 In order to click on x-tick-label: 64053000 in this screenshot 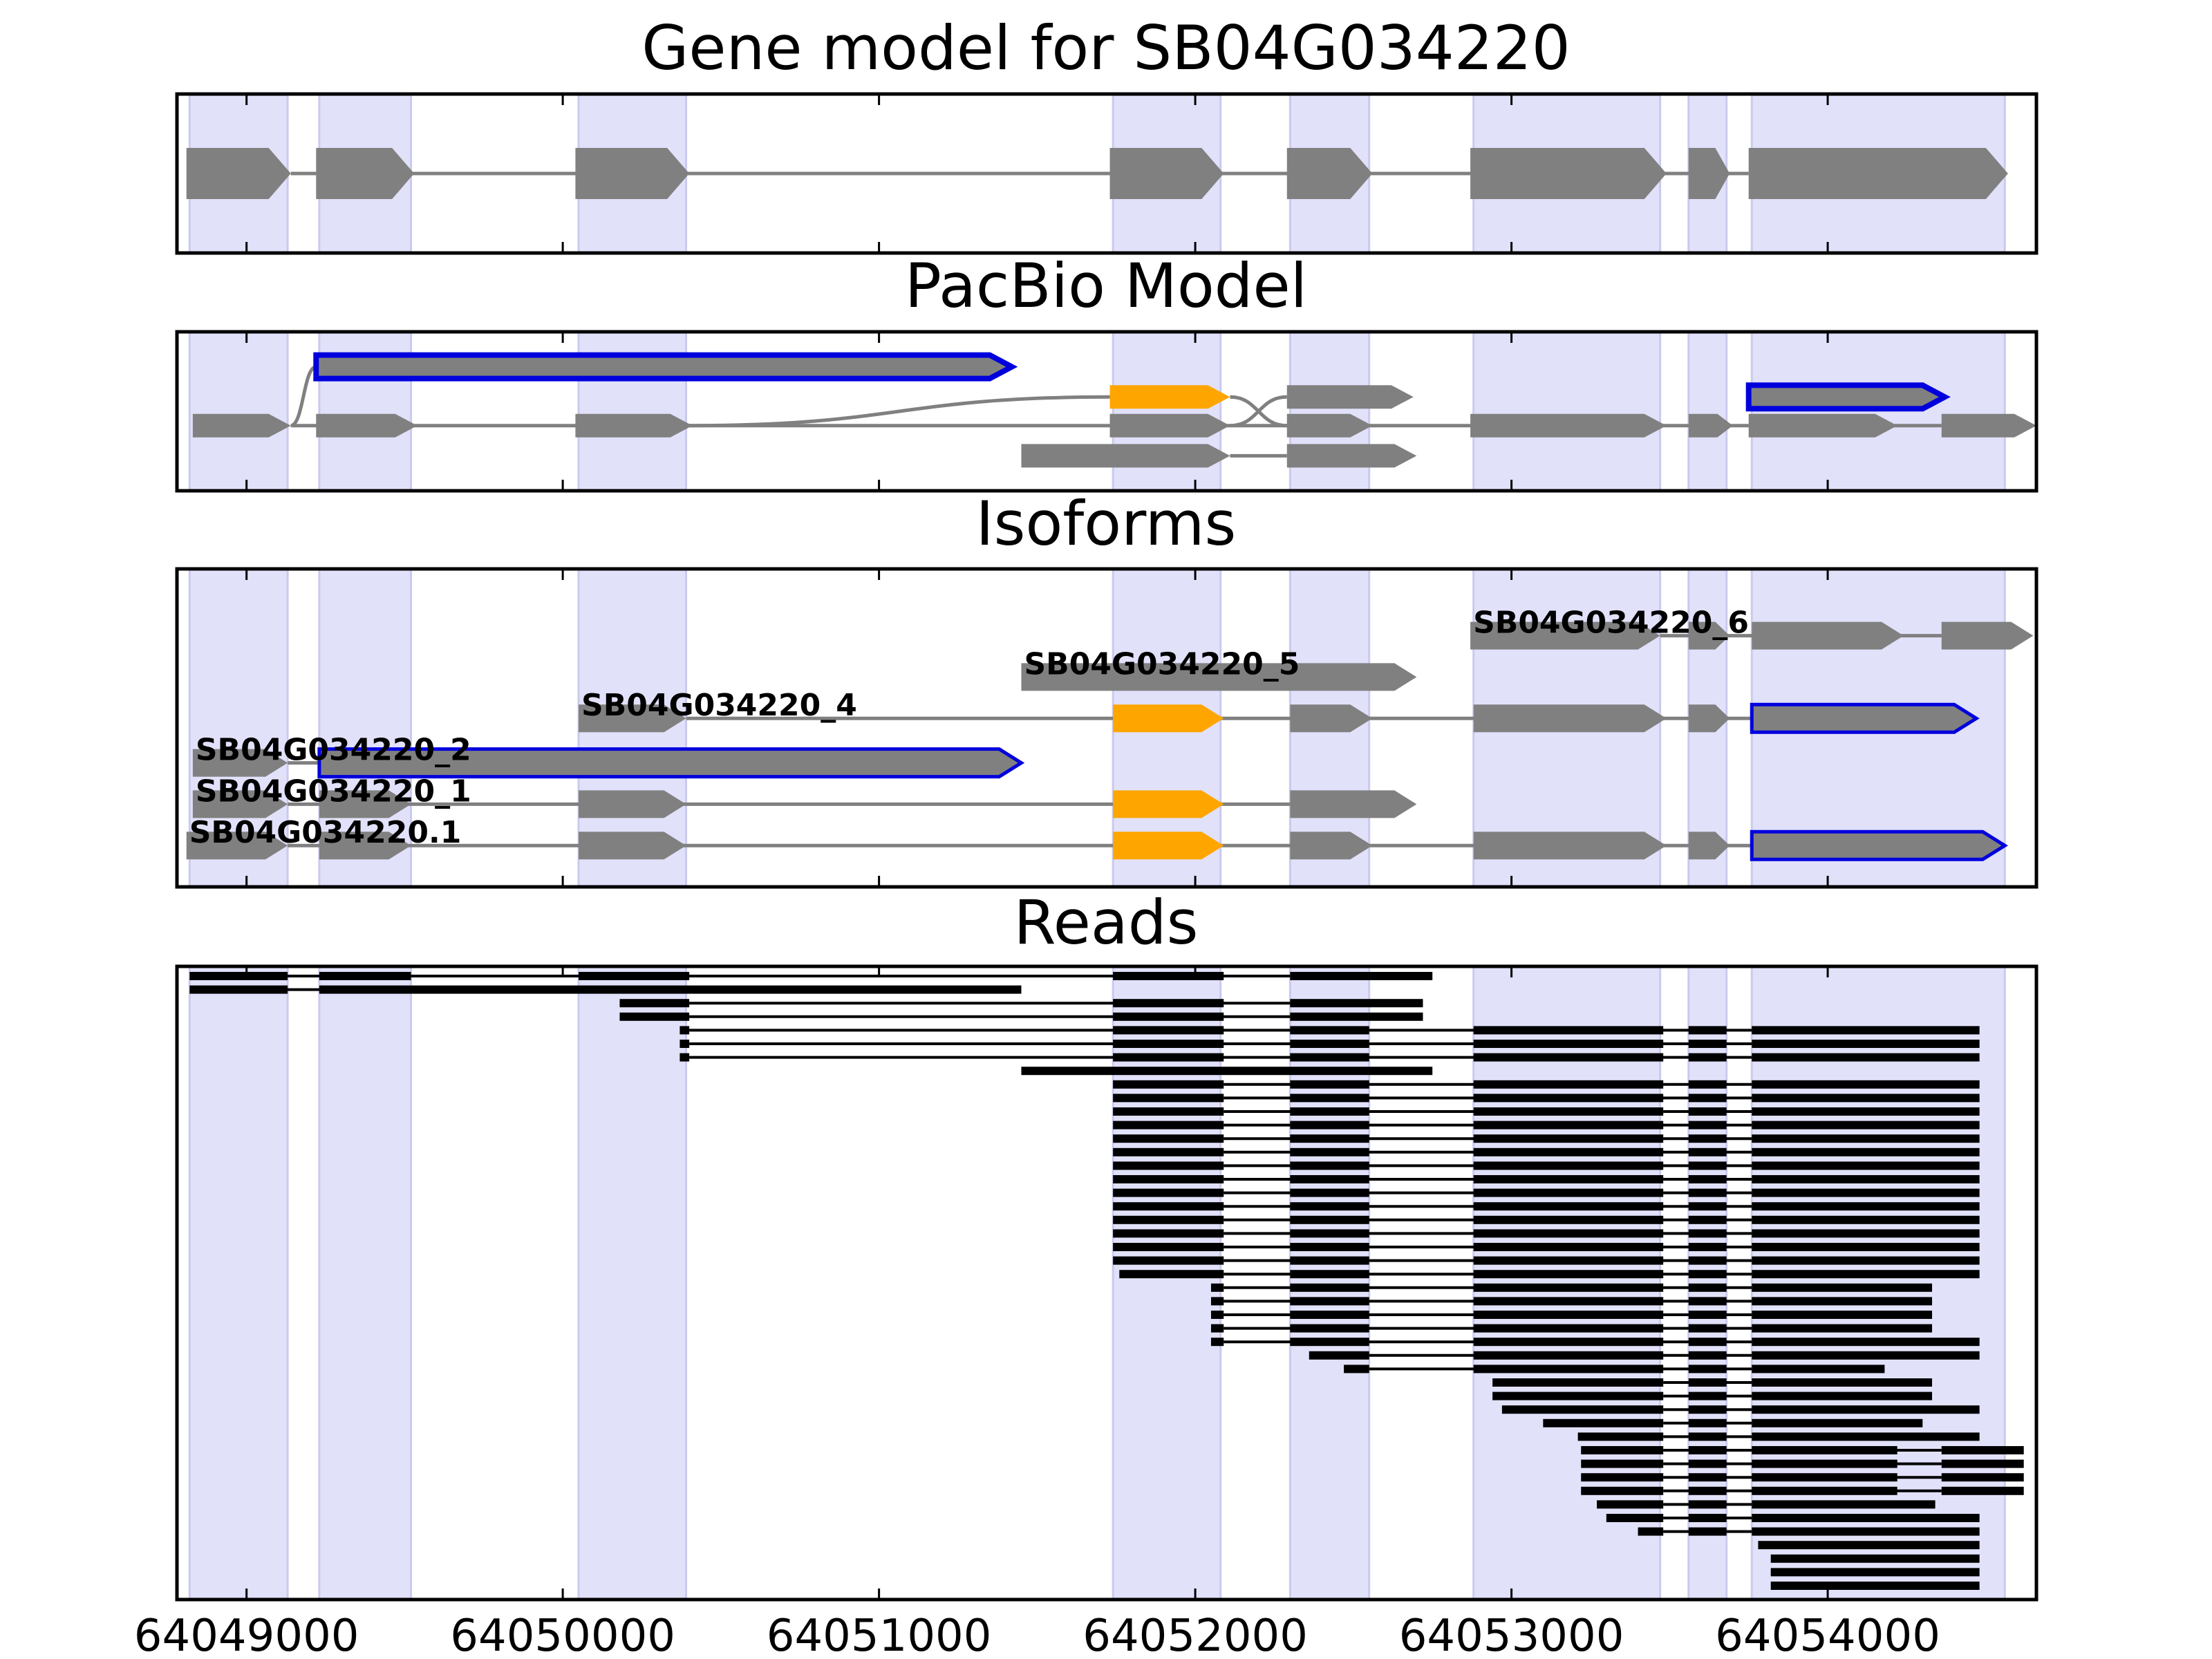, I will do `click(1511, 1635)`.